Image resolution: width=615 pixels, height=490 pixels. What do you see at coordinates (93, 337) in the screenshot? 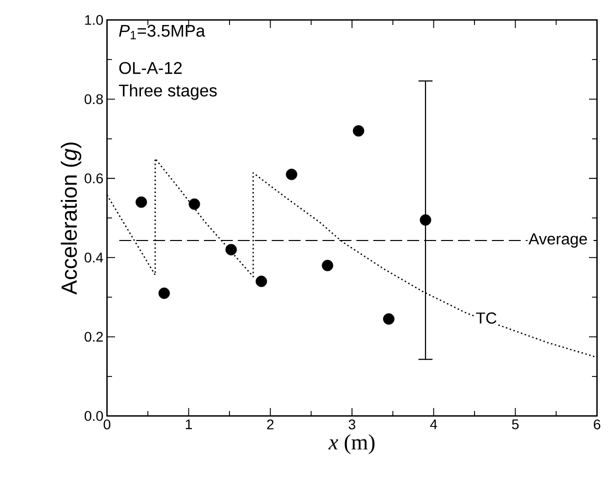
I see `y-tick-label: 0.2` at bounding box center [93, 337].